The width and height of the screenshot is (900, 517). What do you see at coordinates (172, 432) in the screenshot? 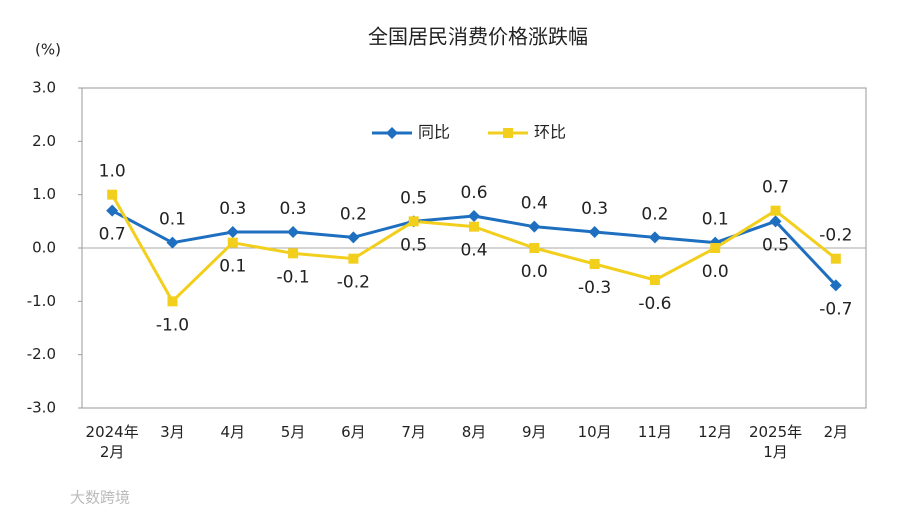
I see `x-tick-label: 3月` at bounding box center [172, 432].